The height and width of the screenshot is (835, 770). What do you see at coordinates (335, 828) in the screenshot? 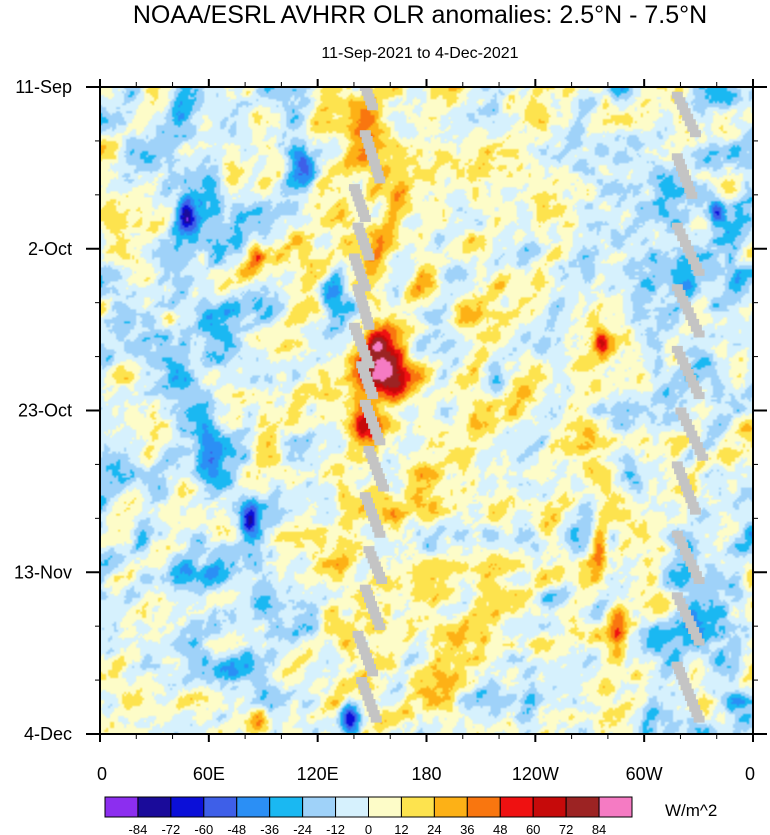
I see `colorbar-label: -12` at bounding box center [335, 828].